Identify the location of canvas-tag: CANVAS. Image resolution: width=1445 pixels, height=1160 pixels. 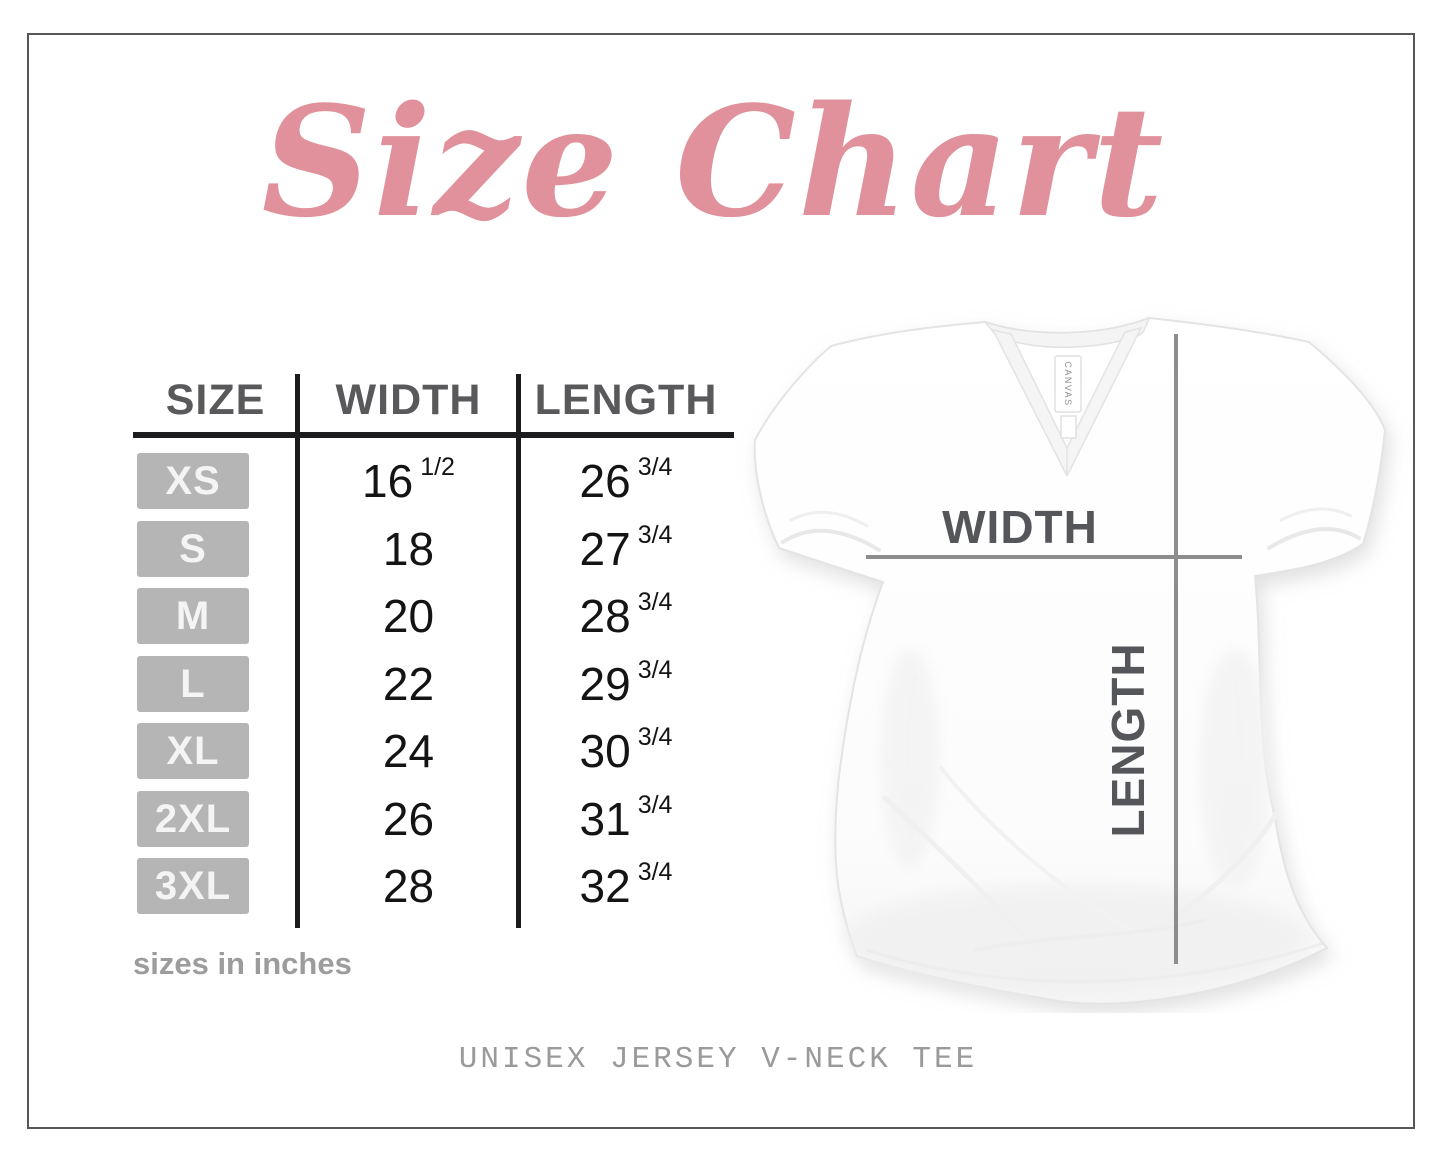
(1068, 397).